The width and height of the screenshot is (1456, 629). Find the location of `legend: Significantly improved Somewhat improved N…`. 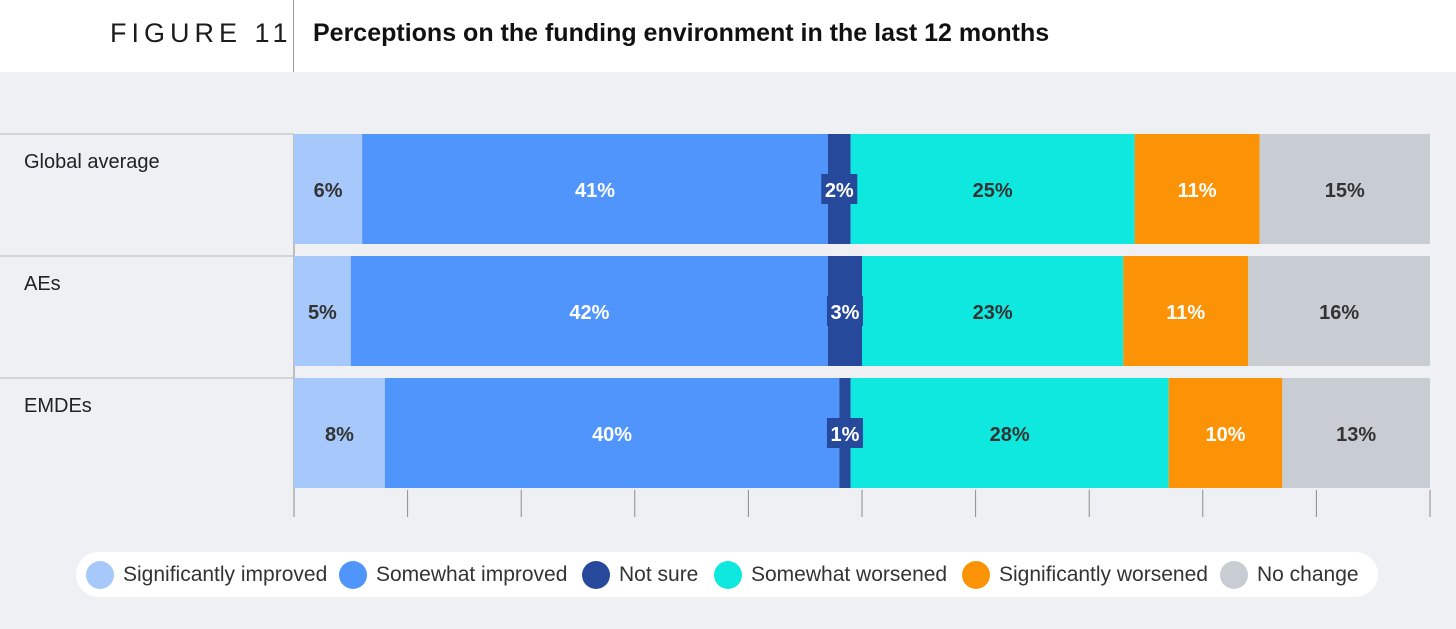

legend: Significantly improved Somewhat improved N… is located at coordinates (727, 574).